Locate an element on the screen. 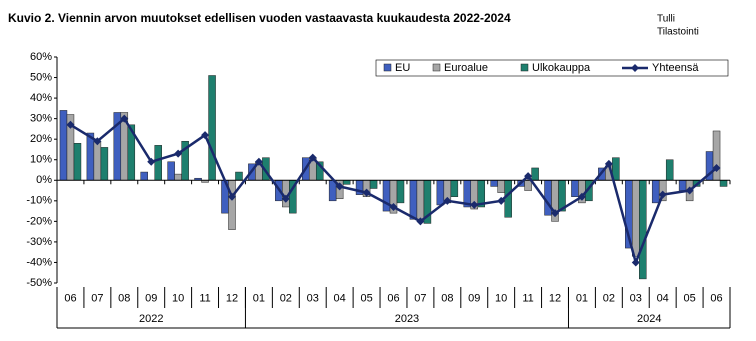  y-tick-label: 30% is located at coordinates (41, 119).